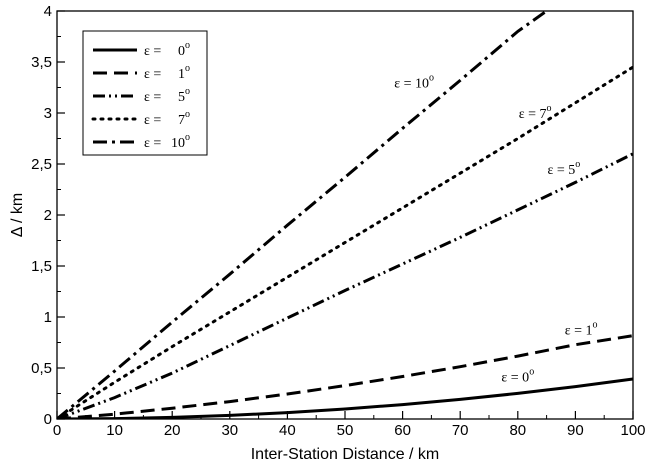 The image size is (649, 464). Describe the element at coordinates (517, 430) in the screenshot. I see `x-tick-label: 80` at that location.